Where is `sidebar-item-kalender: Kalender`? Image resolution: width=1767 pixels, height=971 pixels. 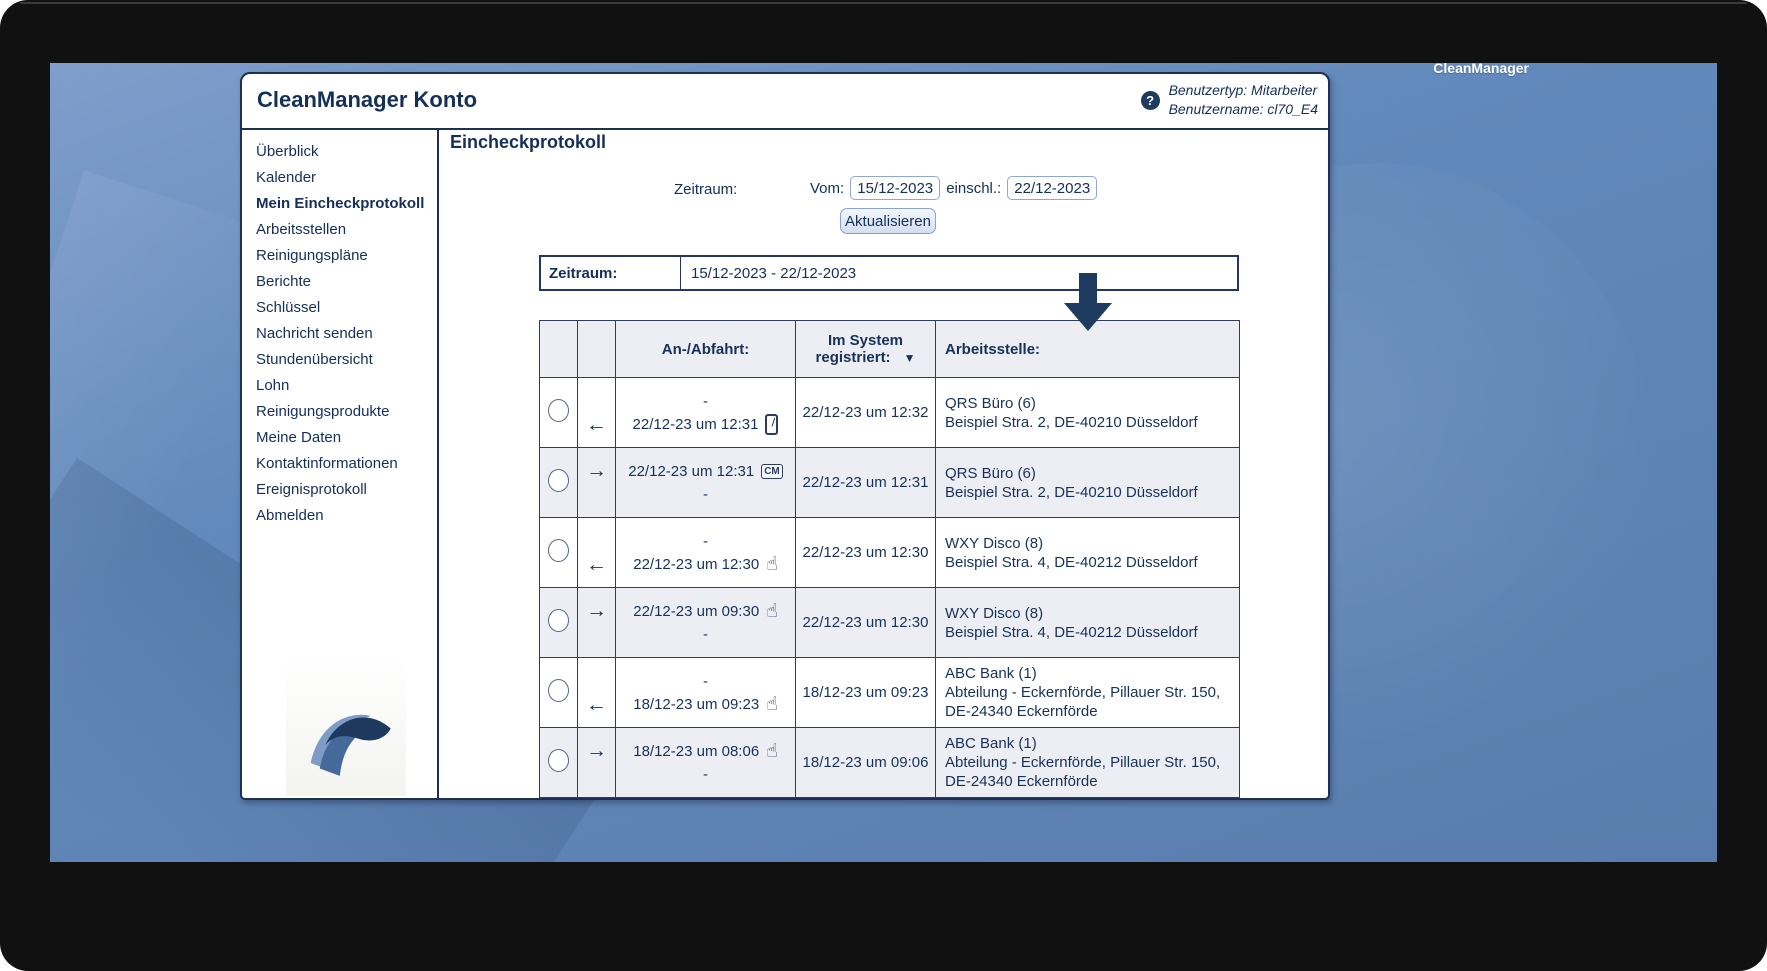
sidebar-item-kalender: Kalender is located at coordinates (286, 177).